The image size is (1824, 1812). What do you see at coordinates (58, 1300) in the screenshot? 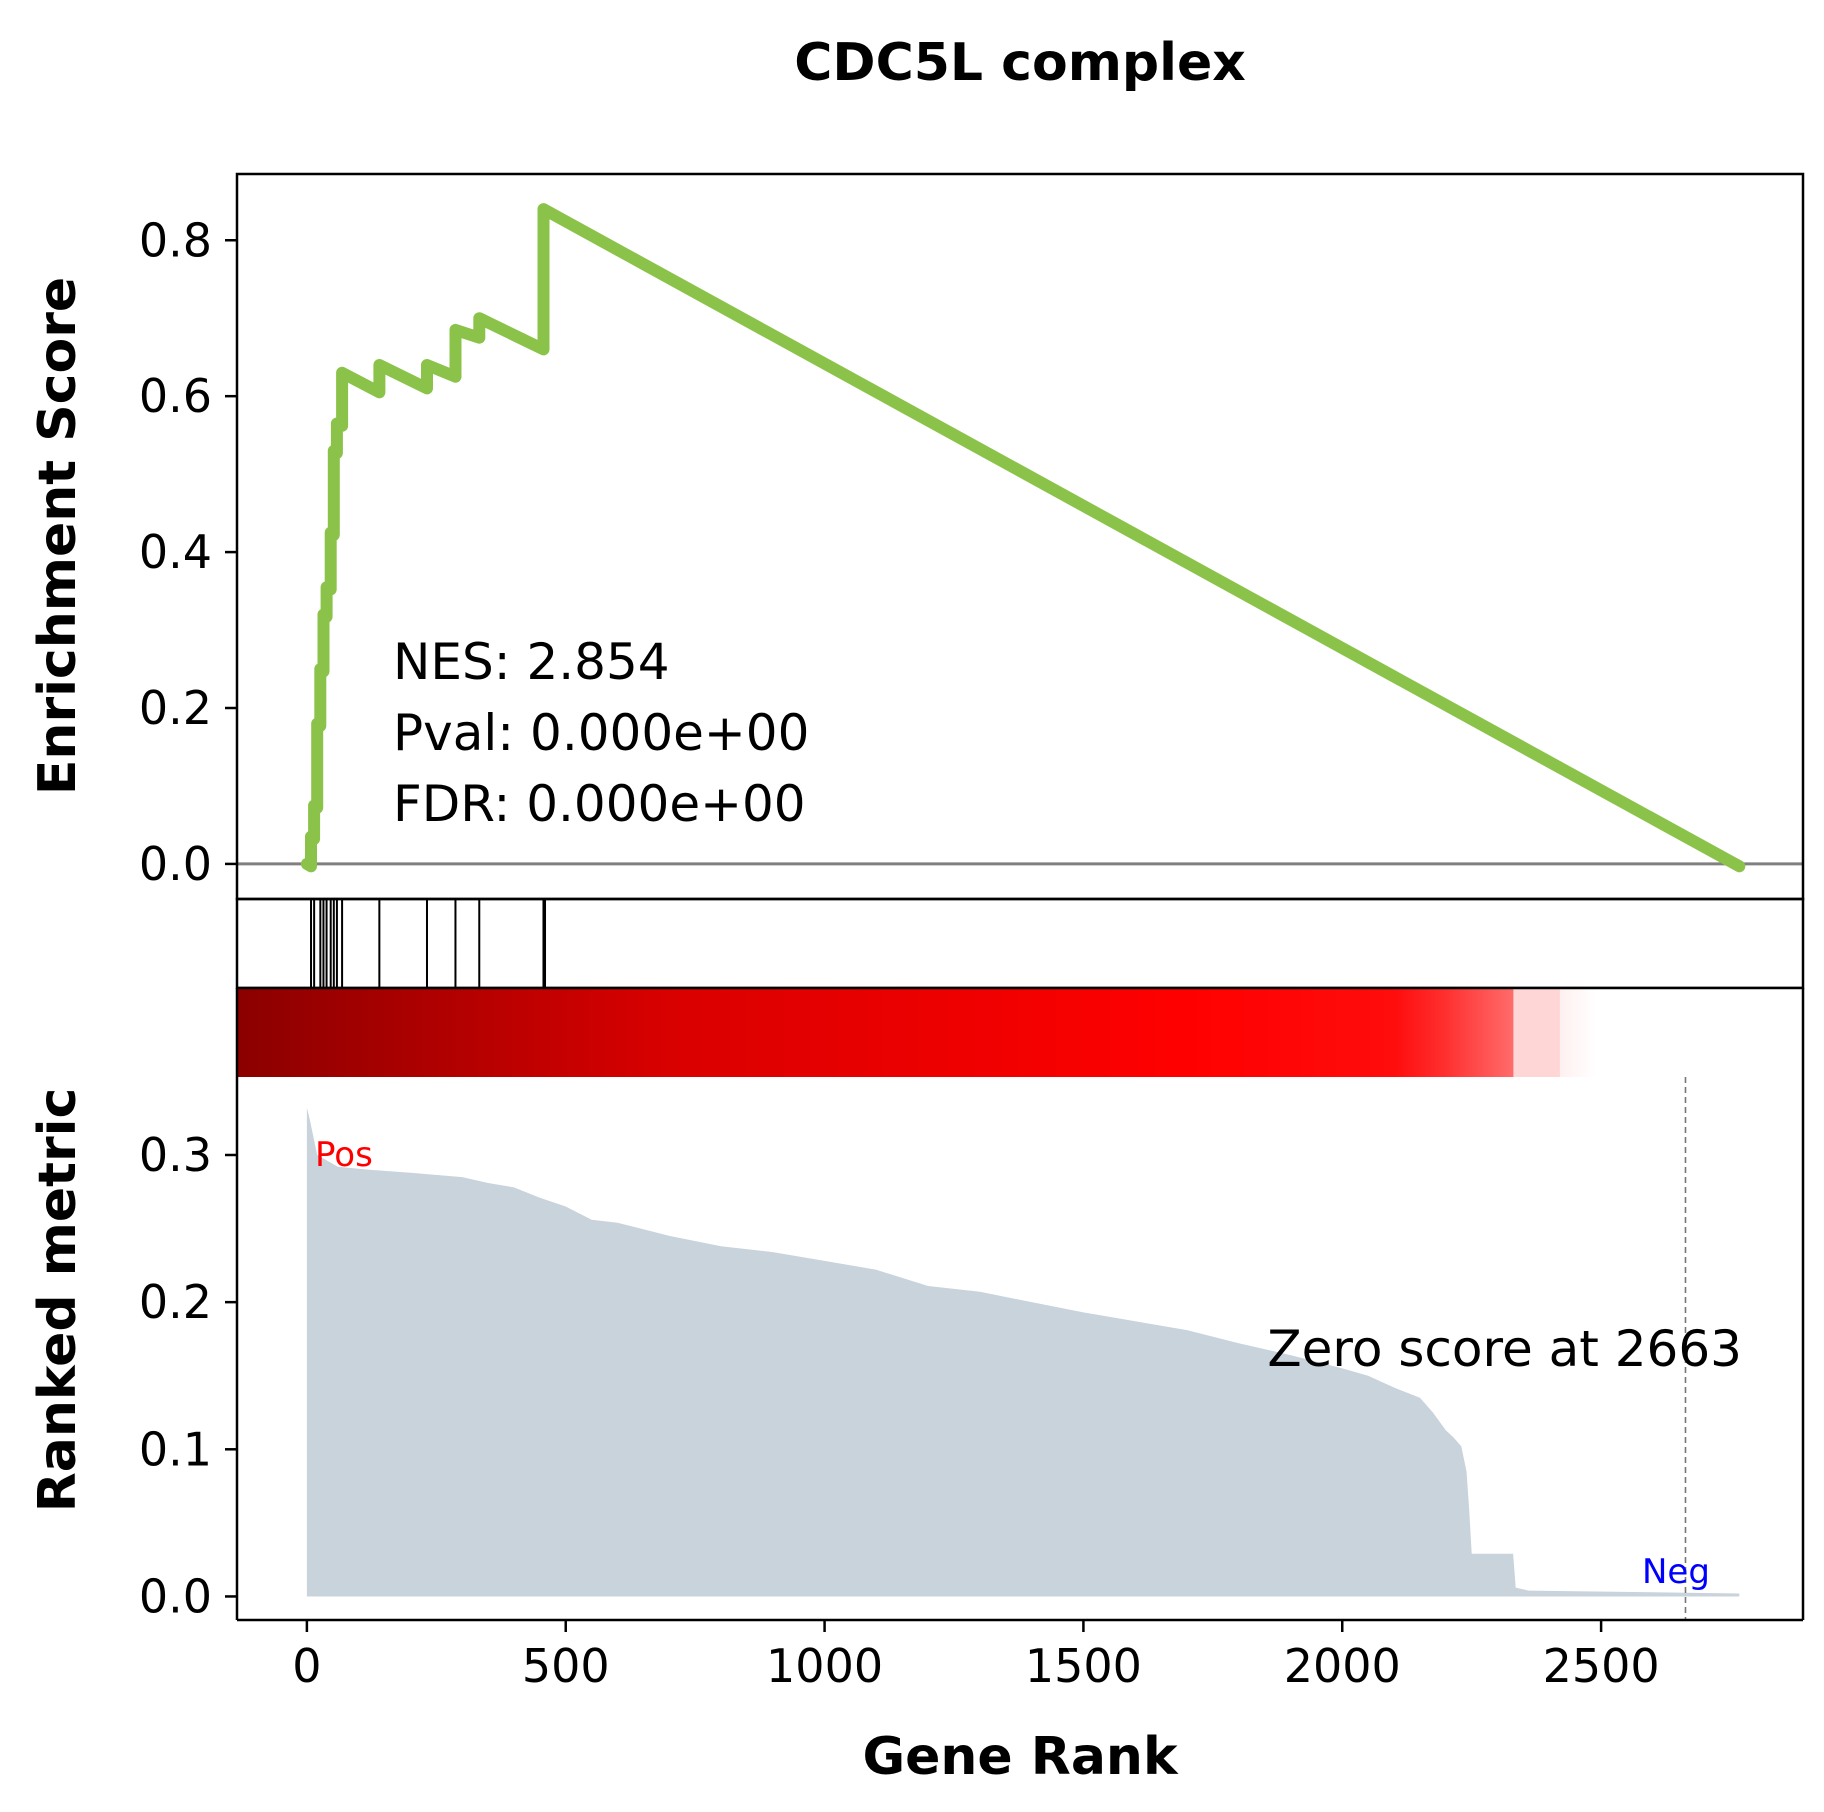
I see `rank-y-axis-label: Ranked metric` at bounding box center [58, 1300].